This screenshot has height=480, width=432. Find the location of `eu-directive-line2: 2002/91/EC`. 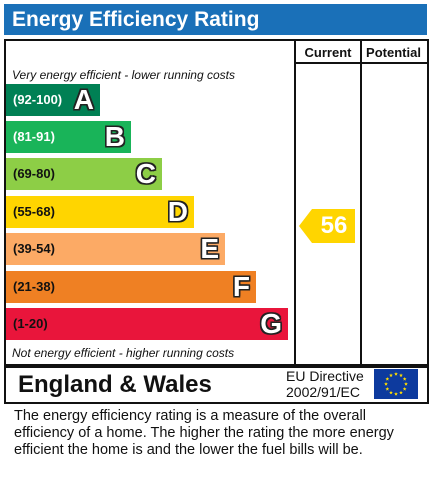

eu-directive-line2: 2002/91/EC is located at coordinates (323, 392).